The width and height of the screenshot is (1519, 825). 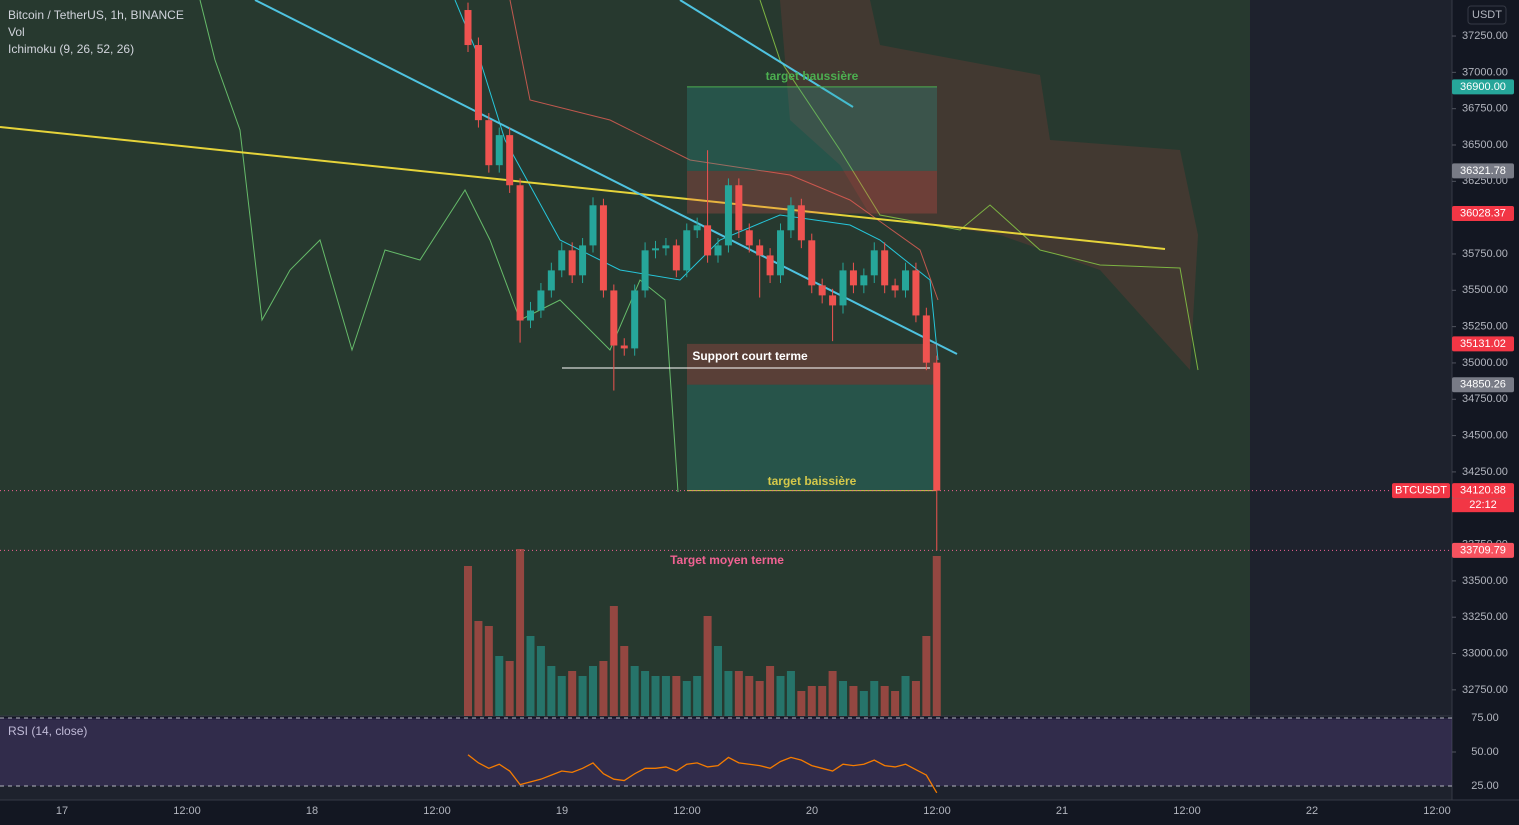 I want to click on trend-line, so click(x=583, y=188).